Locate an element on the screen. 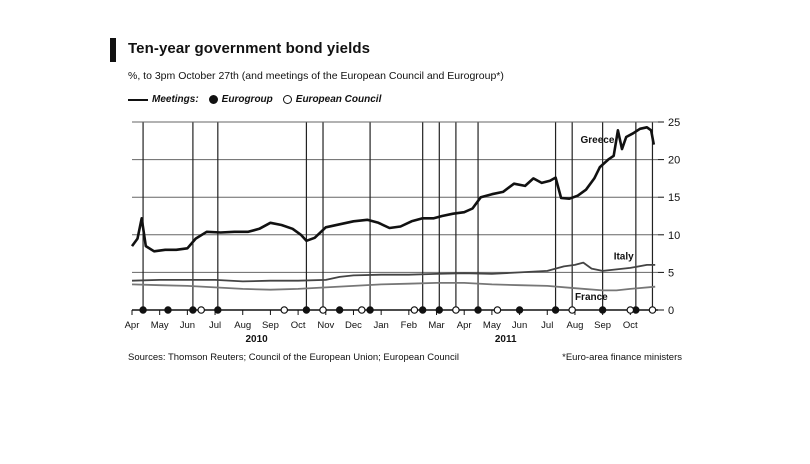  series-line-italy is located at coordinates (393, 272).